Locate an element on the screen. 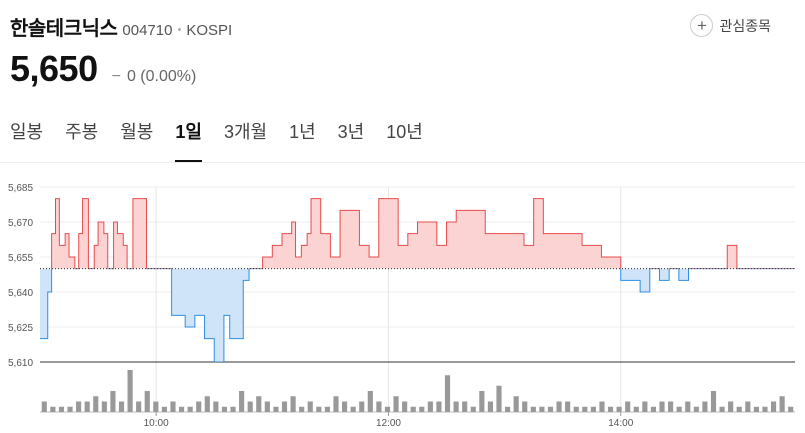 The image size is (805, 433). y-tick-label: 5,685 is located at coordinates (20, 188).